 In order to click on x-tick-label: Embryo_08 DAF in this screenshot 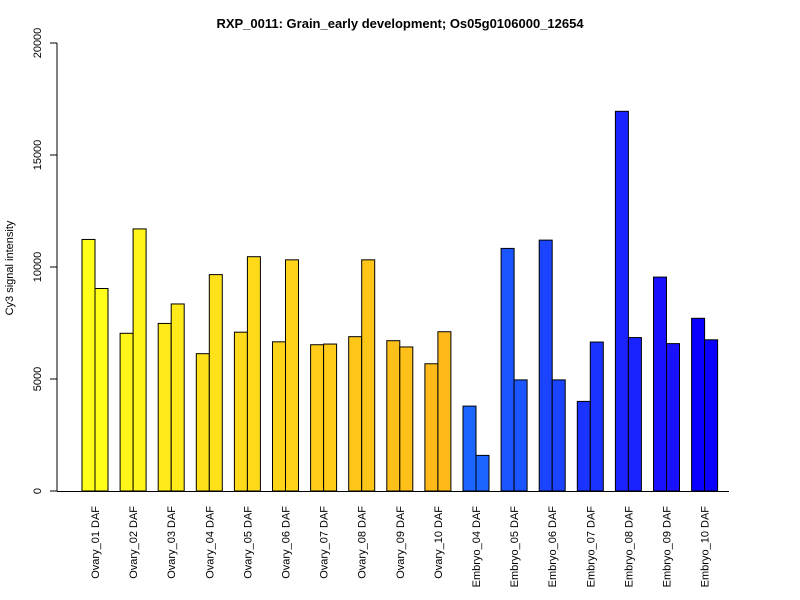, I will do `click(629, 547)`.